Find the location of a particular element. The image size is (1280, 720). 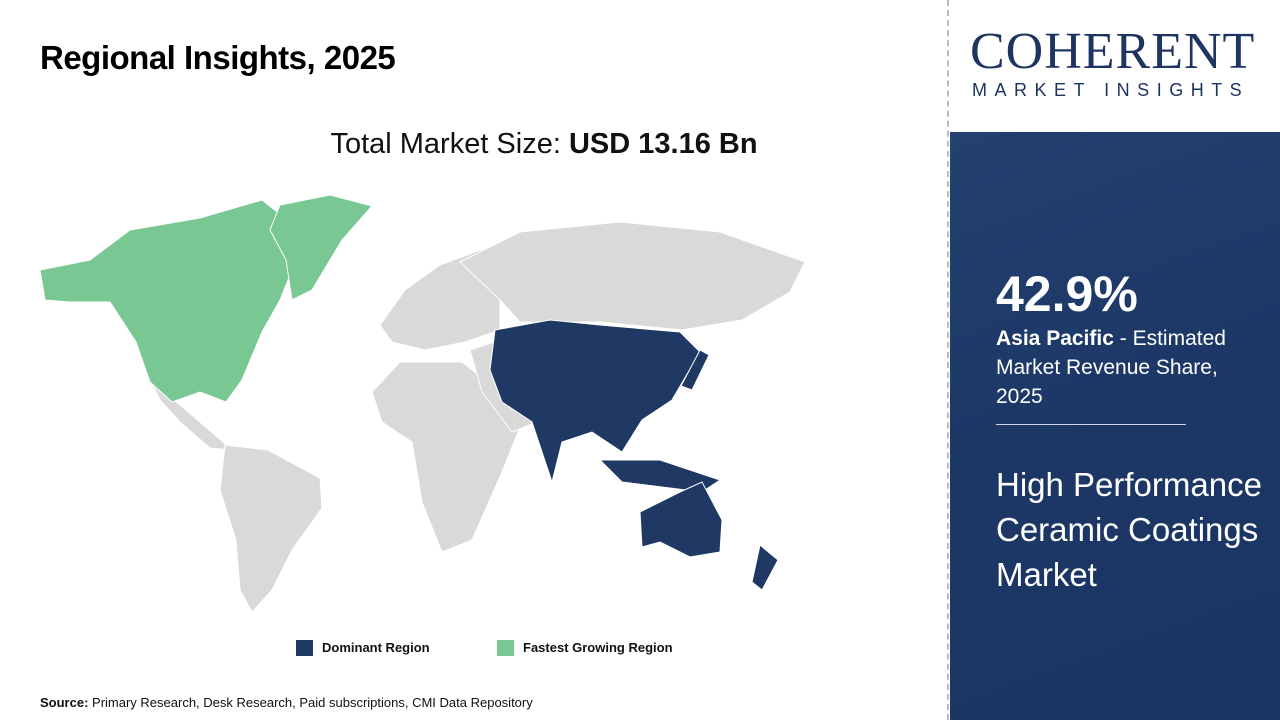

region-south-america is located at coordinates (271, 528).